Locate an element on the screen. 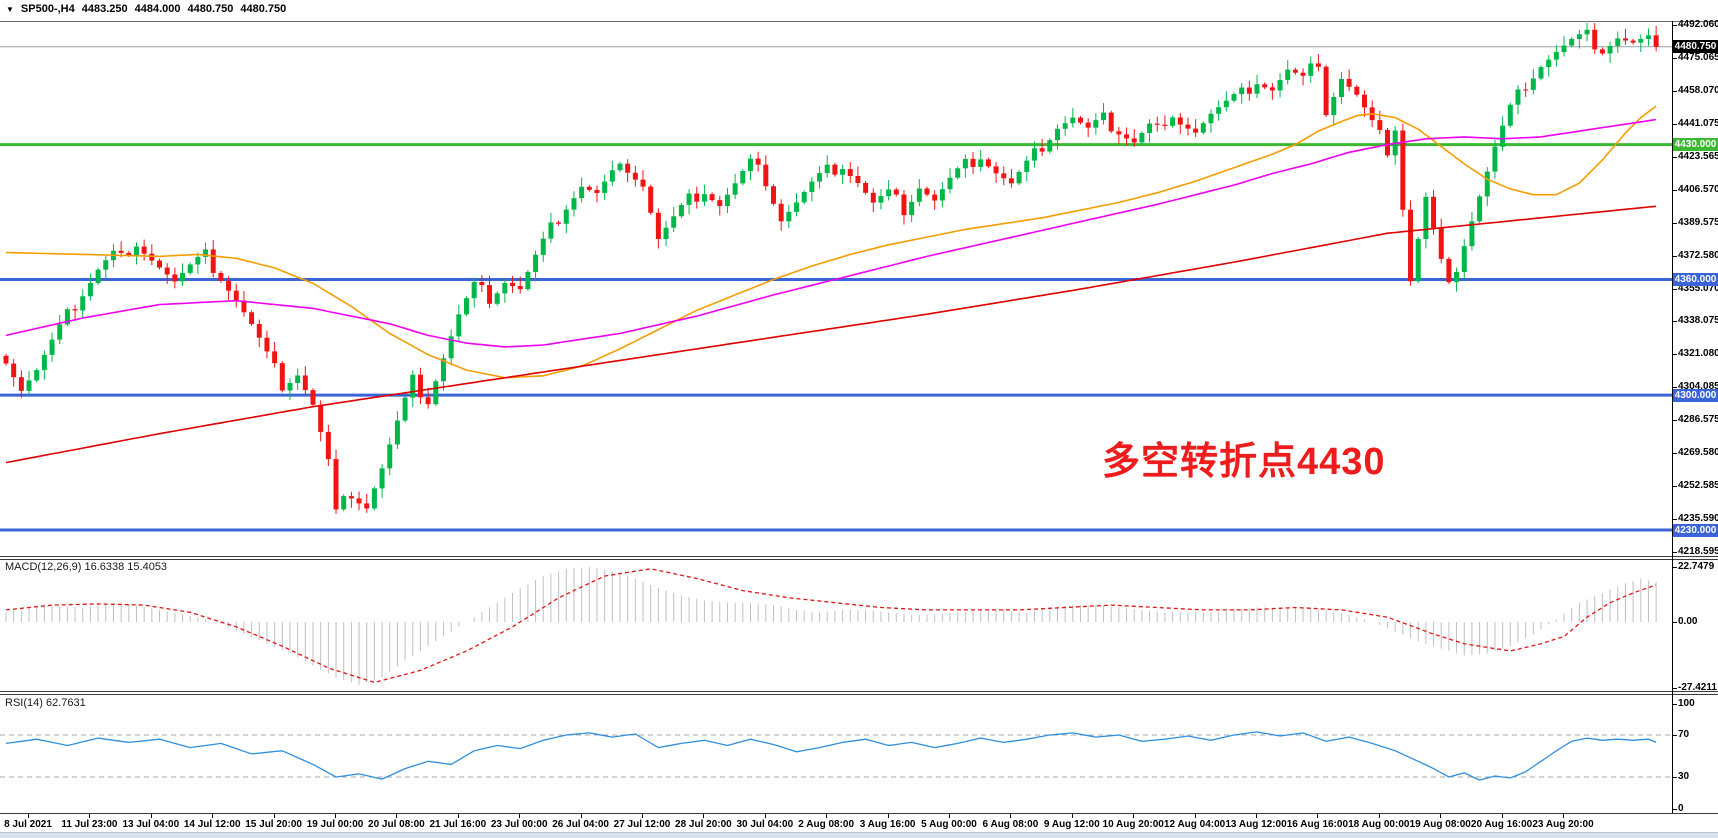 This screenshot has width=1718, height=838. time-tick-label: 23 Jul 00:00 is located at coordinates (519, 824).